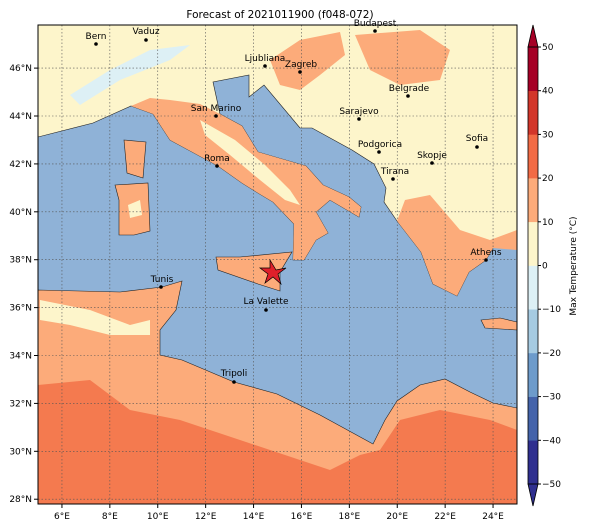 The width and height of the screenshot is (592, 529). Describe the element at coordinates (20, 500) in the screenshot. I see `y-tick-label: 28°N` at that location.